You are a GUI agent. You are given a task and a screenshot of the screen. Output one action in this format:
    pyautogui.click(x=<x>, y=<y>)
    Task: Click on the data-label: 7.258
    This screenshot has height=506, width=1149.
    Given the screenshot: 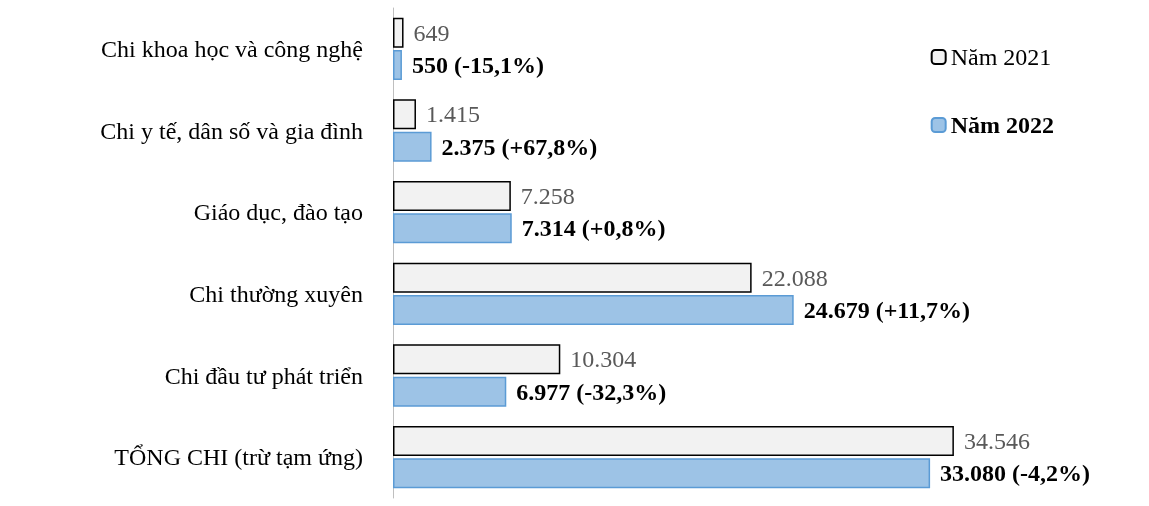 What is the action you would take?
    pyautogui.click(x=547, y=195)
    